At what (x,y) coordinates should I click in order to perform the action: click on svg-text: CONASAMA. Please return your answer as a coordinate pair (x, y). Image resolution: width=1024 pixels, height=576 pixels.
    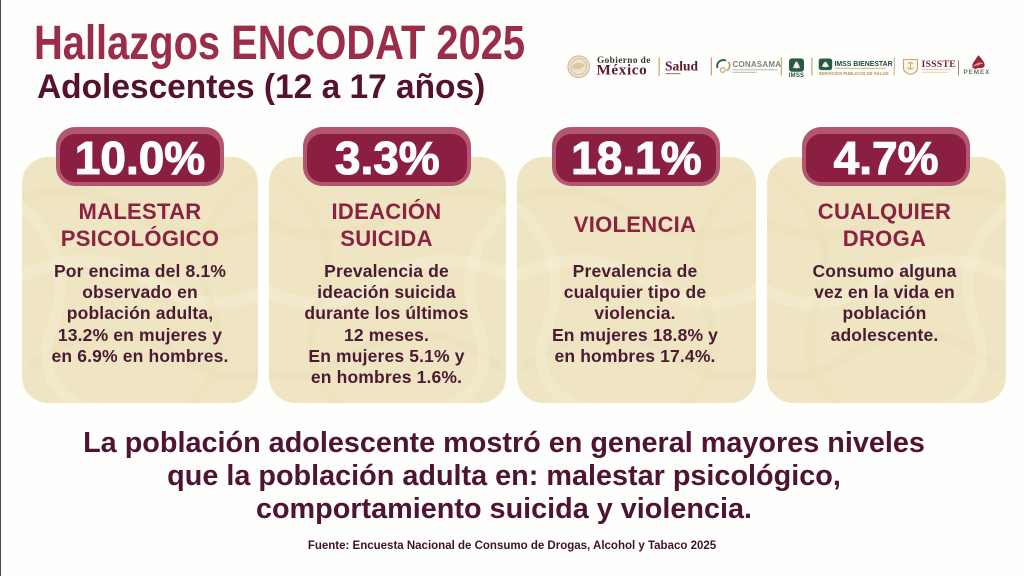
    Looking at the image, I should click on (757, 64).